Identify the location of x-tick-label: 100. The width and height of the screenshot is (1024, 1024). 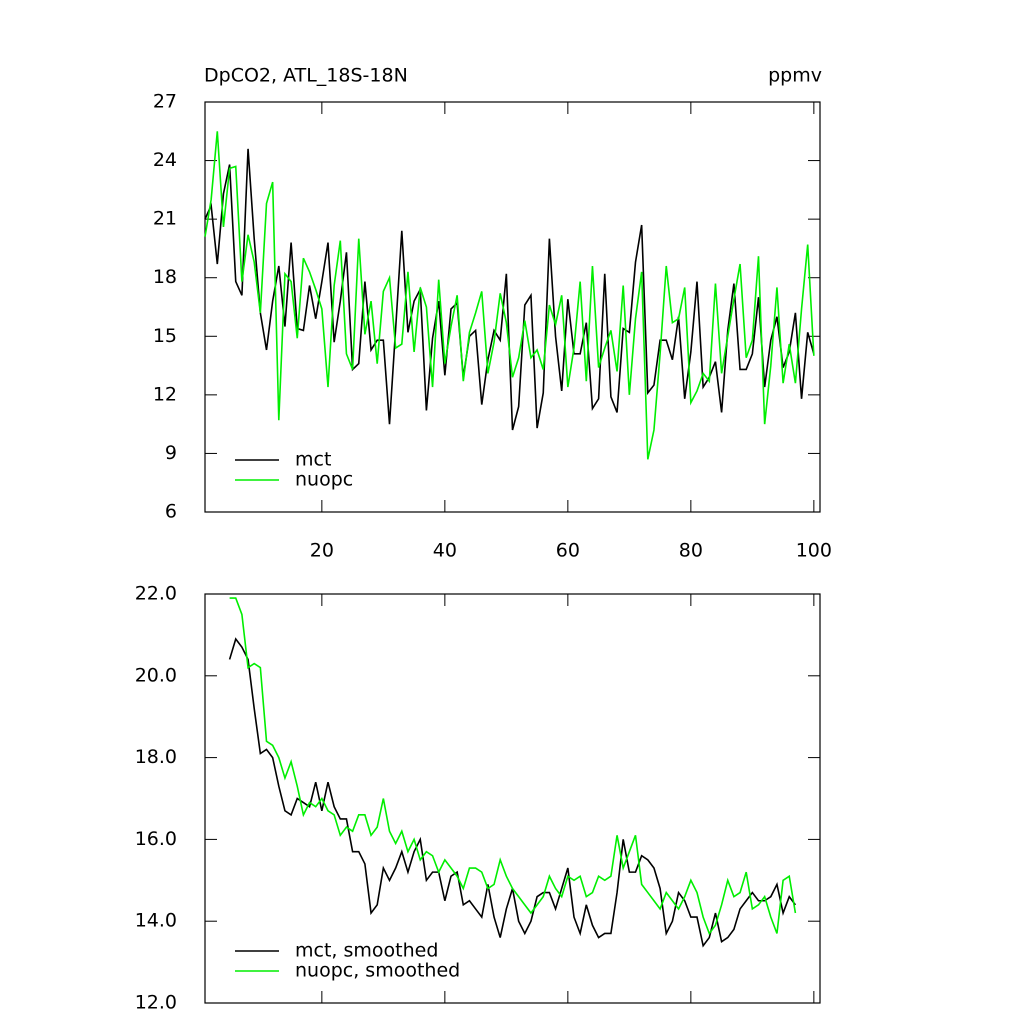
(814, 551).